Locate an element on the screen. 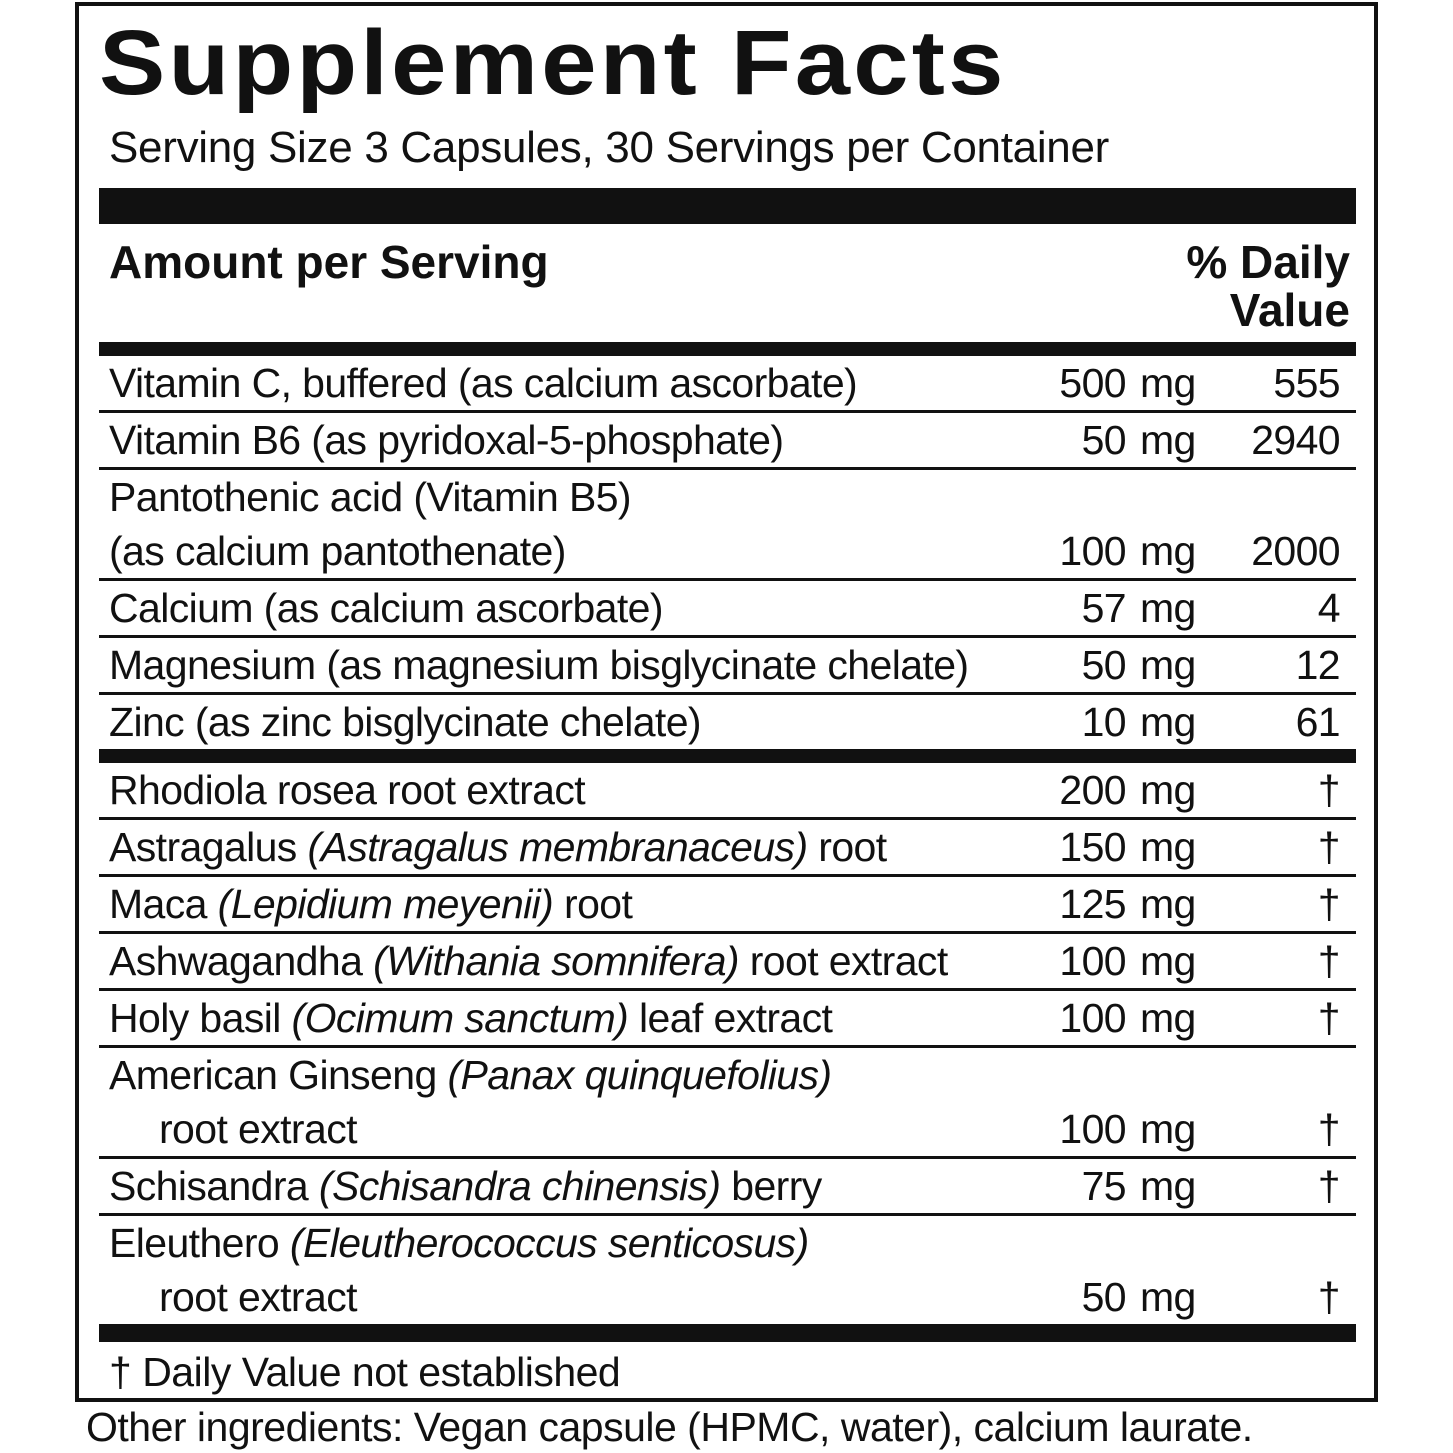 Image resolution: width=1453 pixels, height=1453 pixels. name-text: Vitamin B6 (as pyridoxal-5-phosphate) is located at coordinates (446, 440).